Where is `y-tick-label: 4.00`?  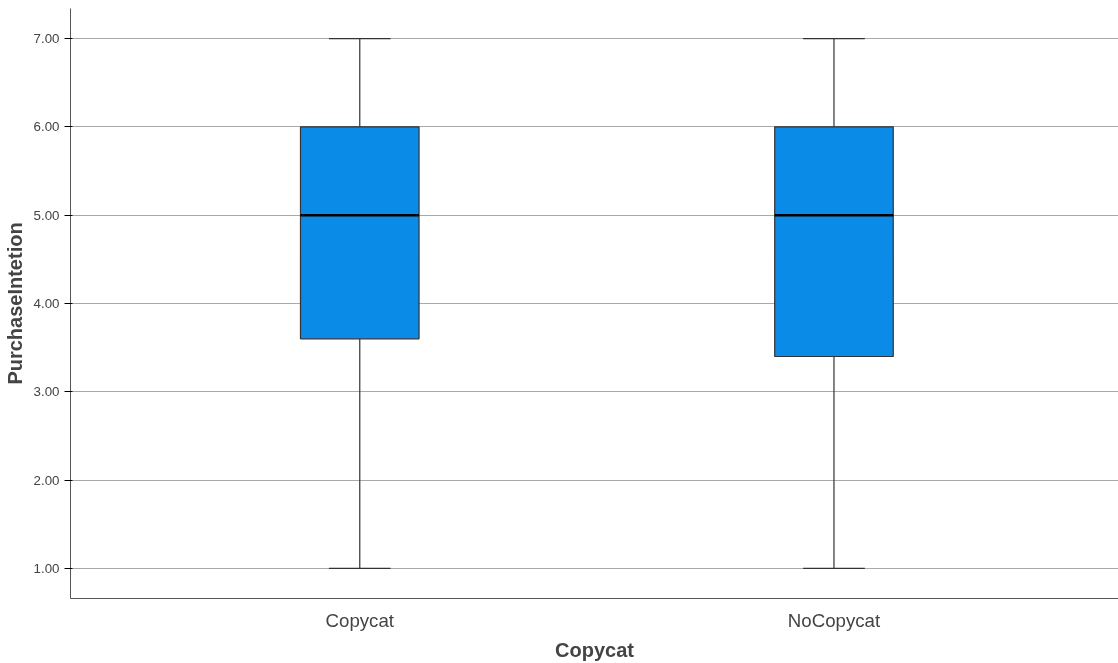 y-tick-label: 4.00 is located at coordinates (46, 303).